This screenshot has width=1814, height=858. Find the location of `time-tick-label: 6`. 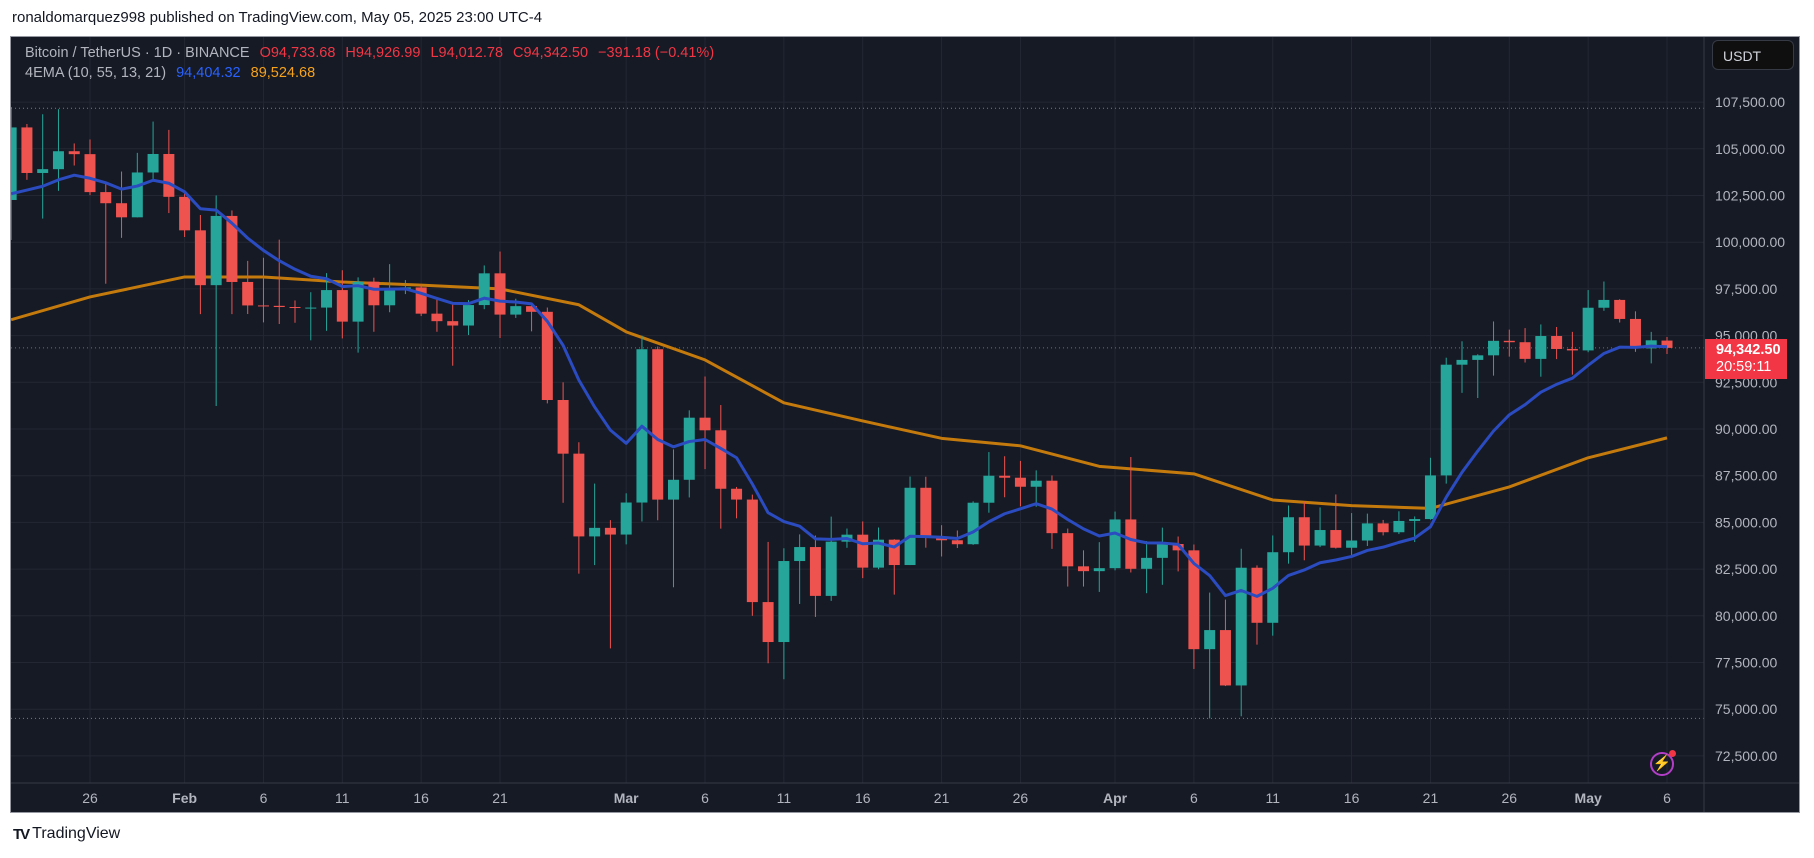

time-tick-label: 6 is located at coordinates (1667, 798).